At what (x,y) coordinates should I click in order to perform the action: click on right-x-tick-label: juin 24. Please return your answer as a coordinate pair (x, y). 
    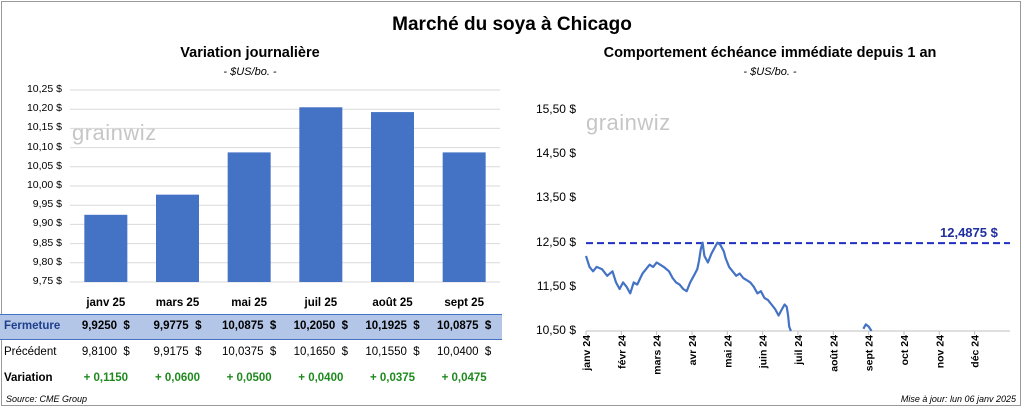
    Looking at the image, I should click on (764, 352).